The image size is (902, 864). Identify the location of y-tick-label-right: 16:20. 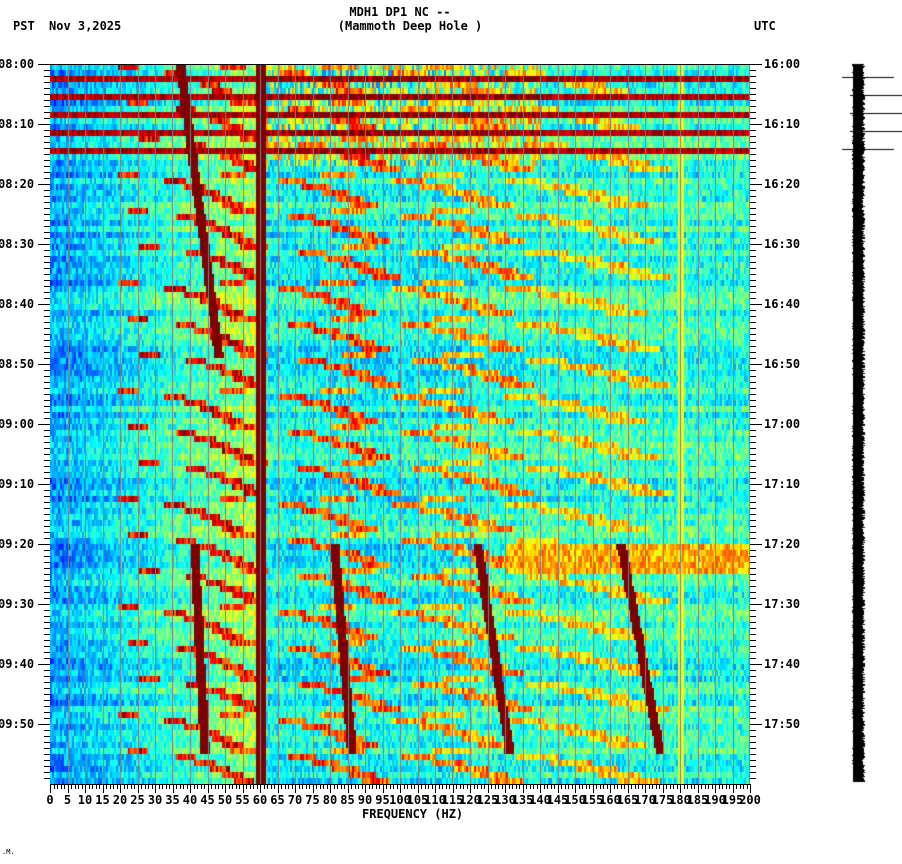
(782, 184).